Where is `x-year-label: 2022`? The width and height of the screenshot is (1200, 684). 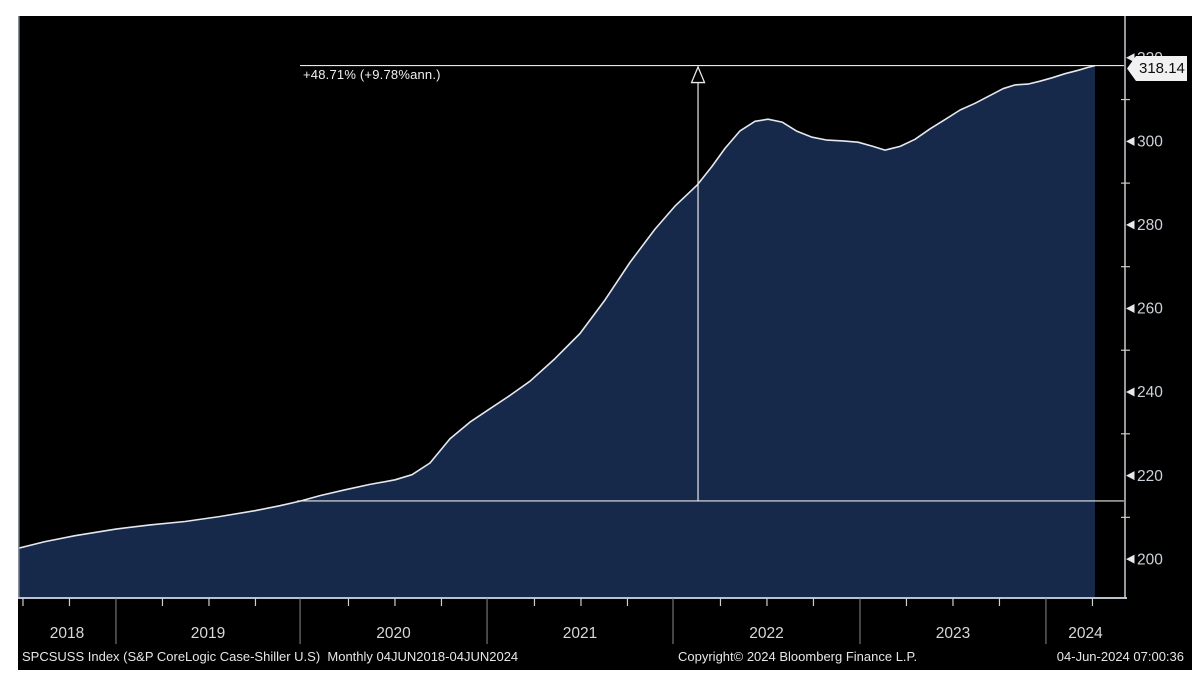
x-year-label: 2022 is located at coordinates (766, 633).